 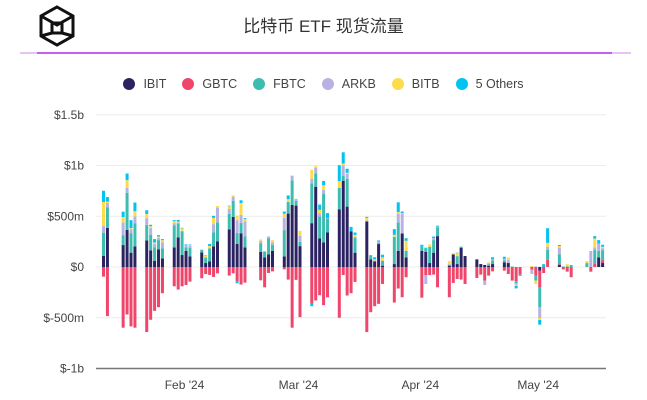 I want to click on y-tick-label: $0, so click(x=78, y=267).